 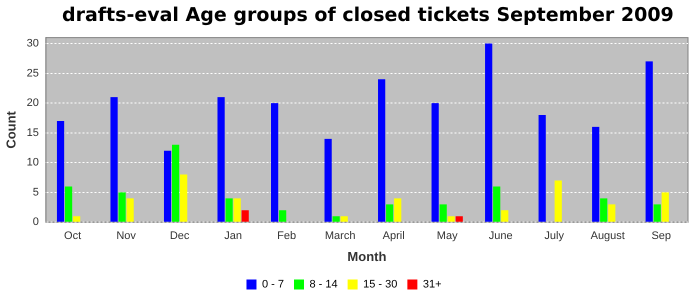 What do you see at coordinates (661, 236) in the screenshot?
I see `x-tick-label: Sep` at bounding box center [661, 236].